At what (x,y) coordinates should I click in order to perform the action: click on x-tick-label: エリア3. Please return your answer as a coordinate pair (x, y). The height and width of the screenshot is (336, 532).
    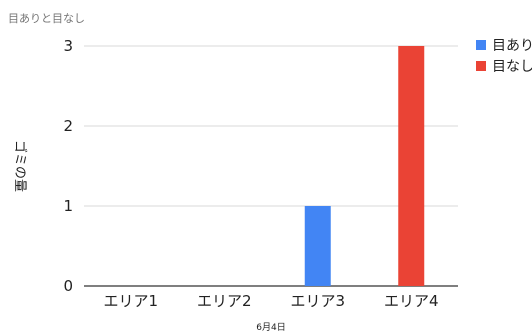
    Looking at the image, I should click on (317, 301).